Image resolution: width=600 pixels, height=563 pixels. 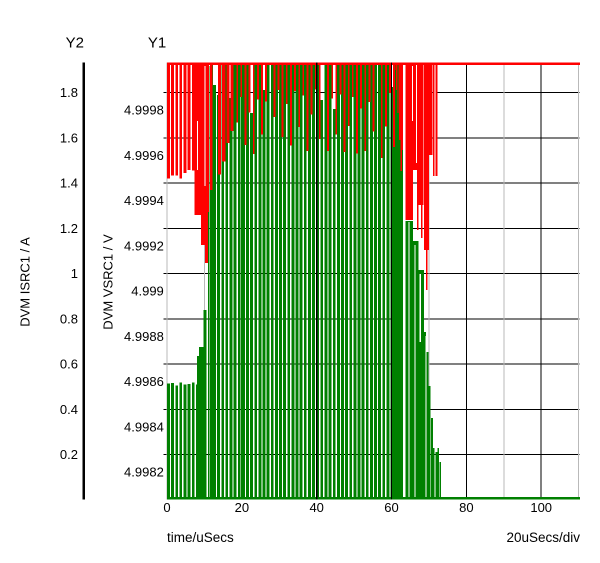 What do you see at coordinates (144, 200) in the screenshot?
I see `svg-text: 4.9994` at bounding box center [144, 200].